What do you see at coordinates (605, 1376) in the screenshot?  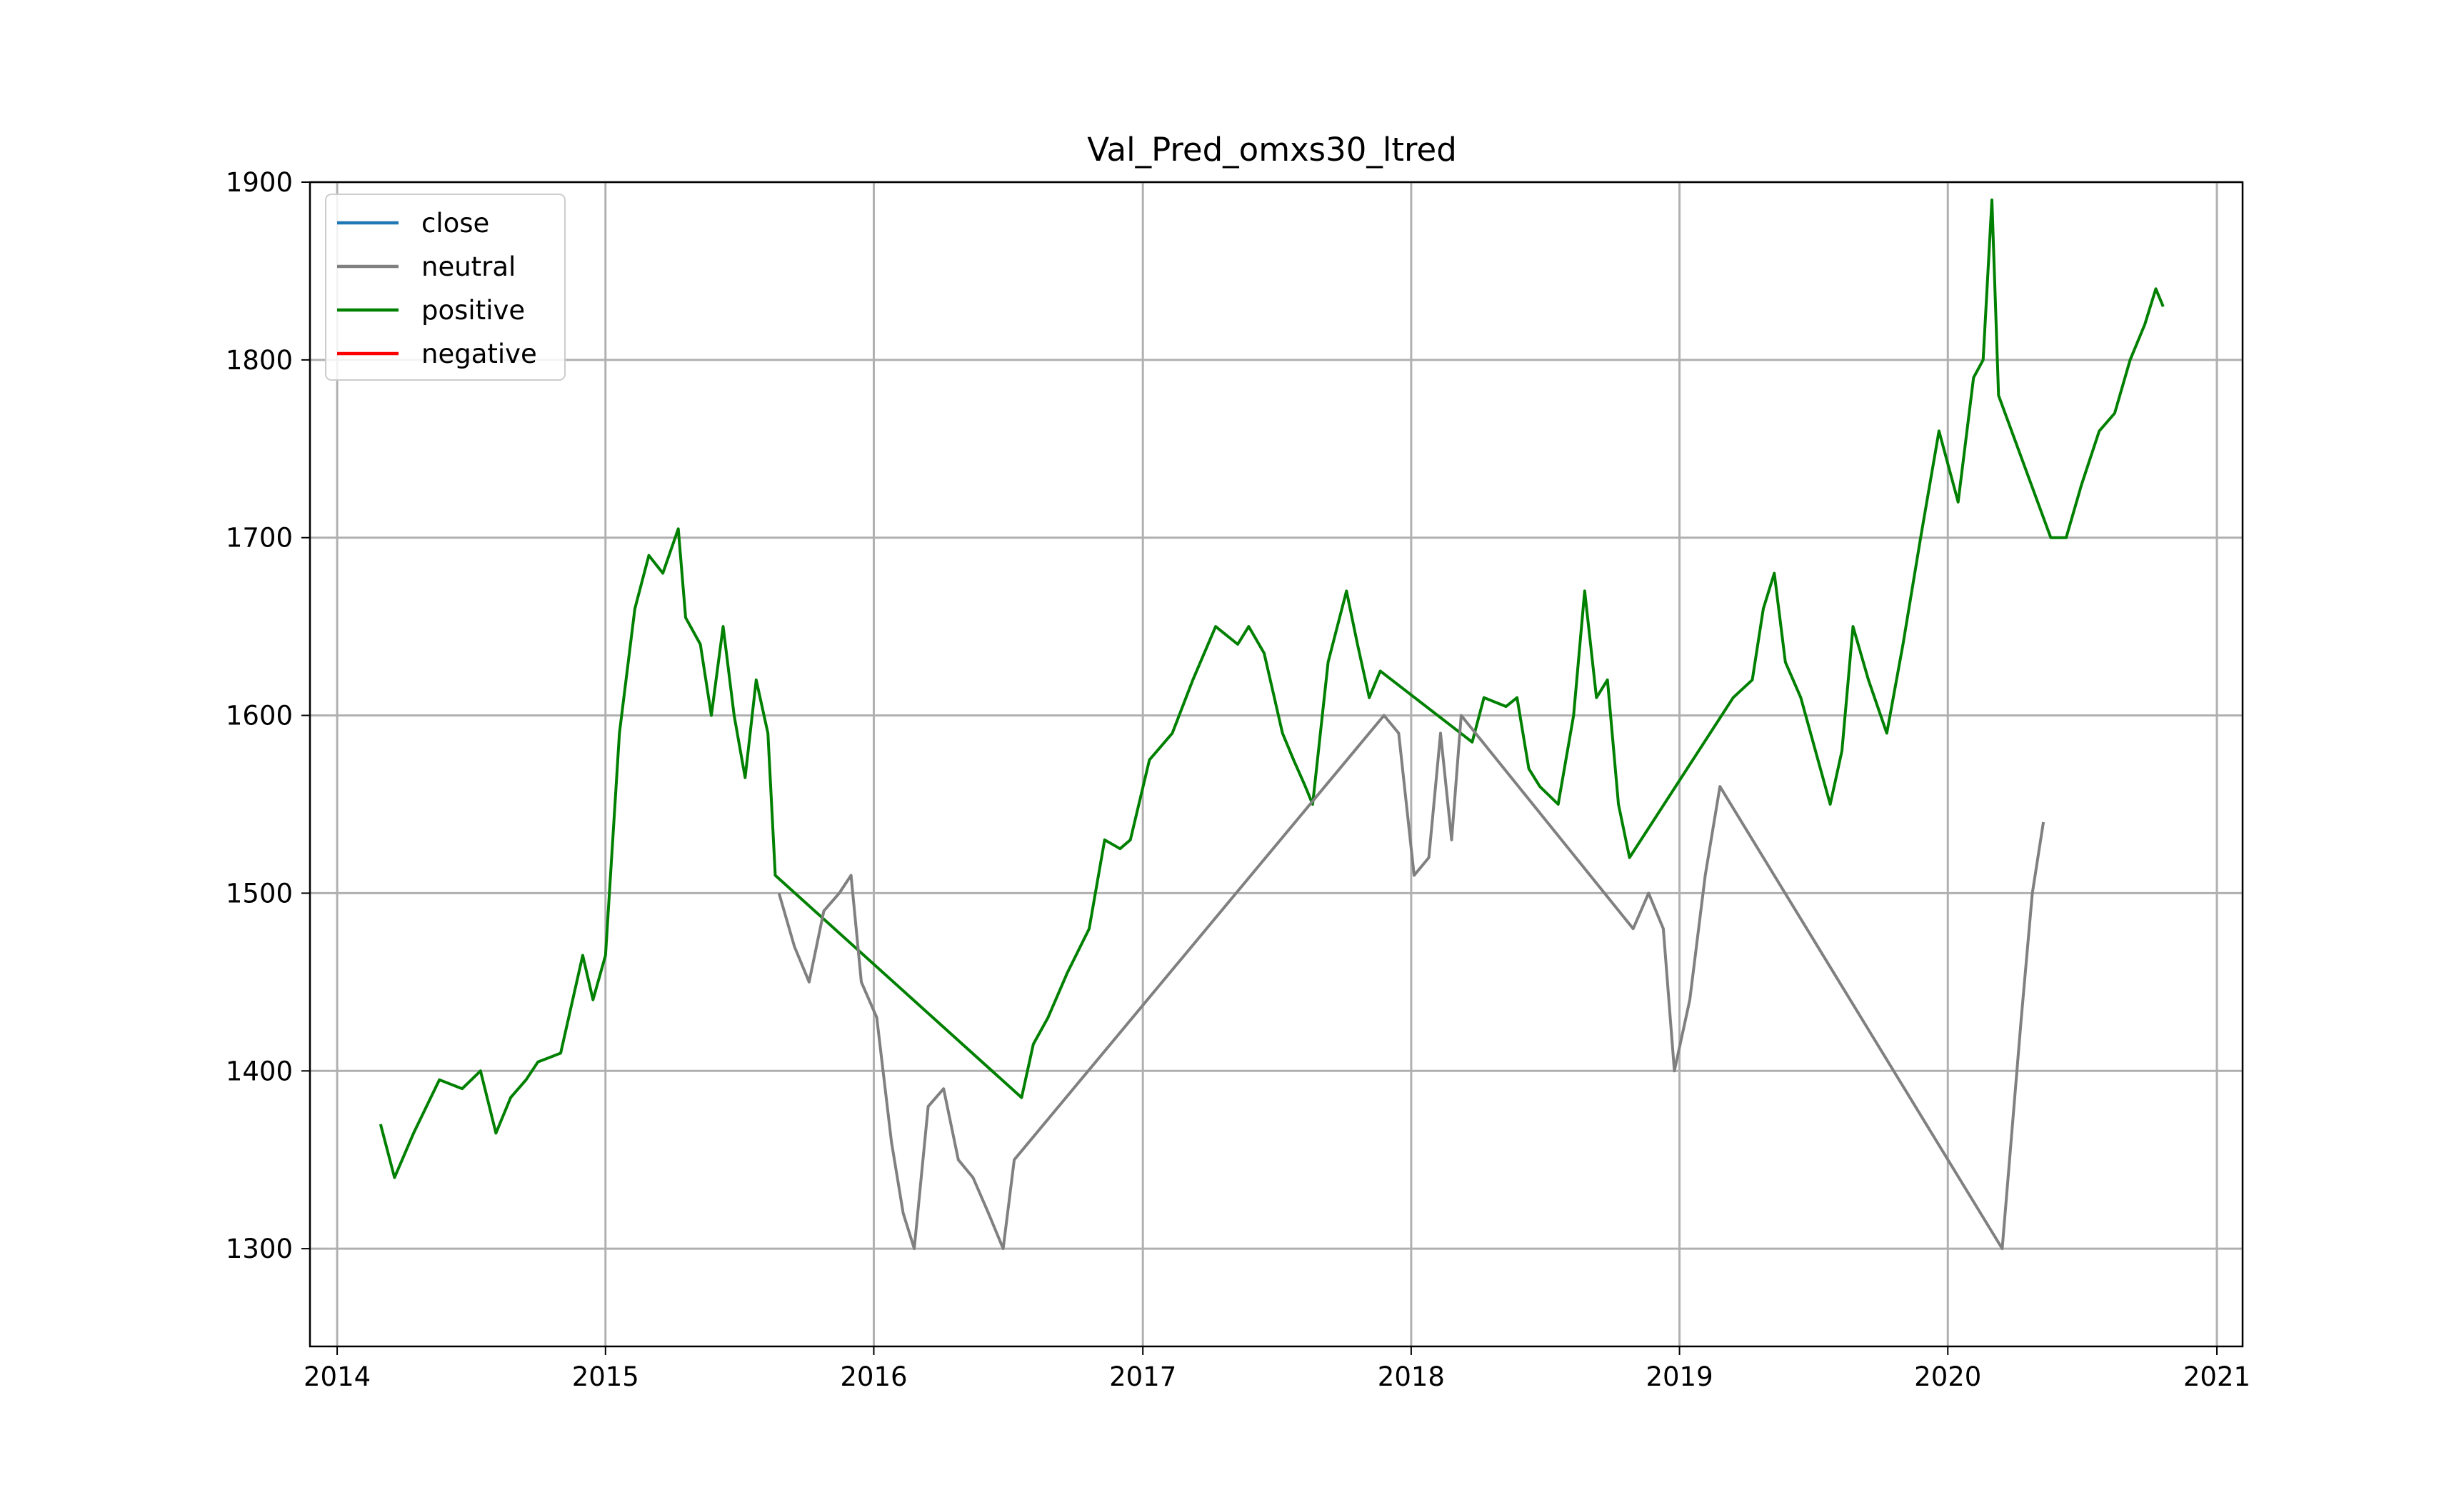 I see `x-tick-label: 2015` at bounding box center [605, 1376].